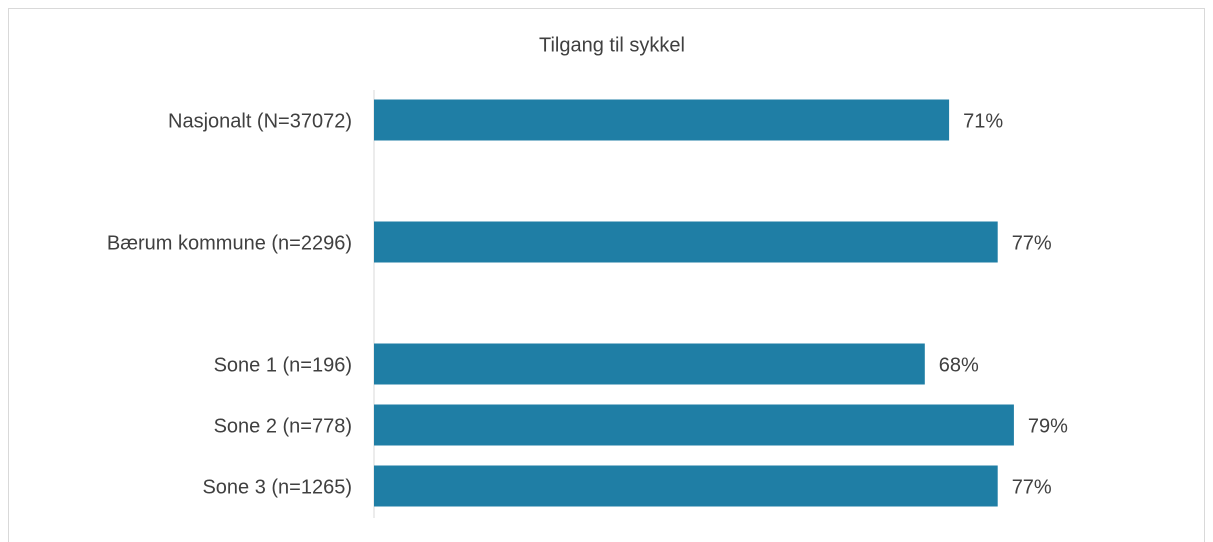  What do you see at coordinates (260, 121) in the screenshot?
I see `y-tick-label: Nasjonalt (N=37072)` at bounding box center [260, 121].